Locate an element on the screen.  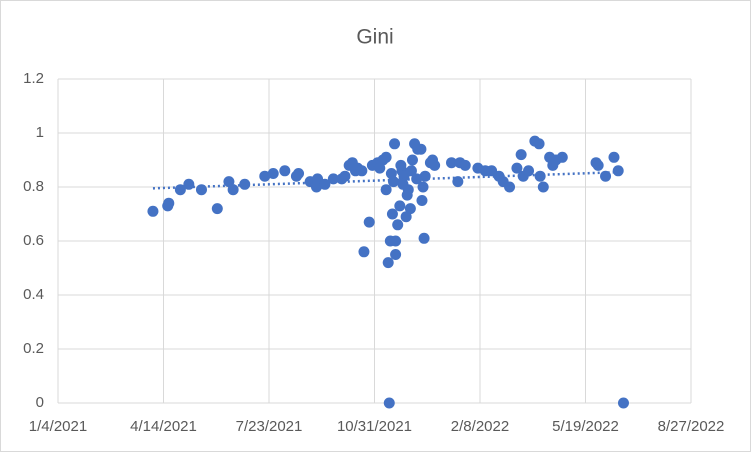
x-tick-label: 8/27/2022 is located at coordinates (691, 426).